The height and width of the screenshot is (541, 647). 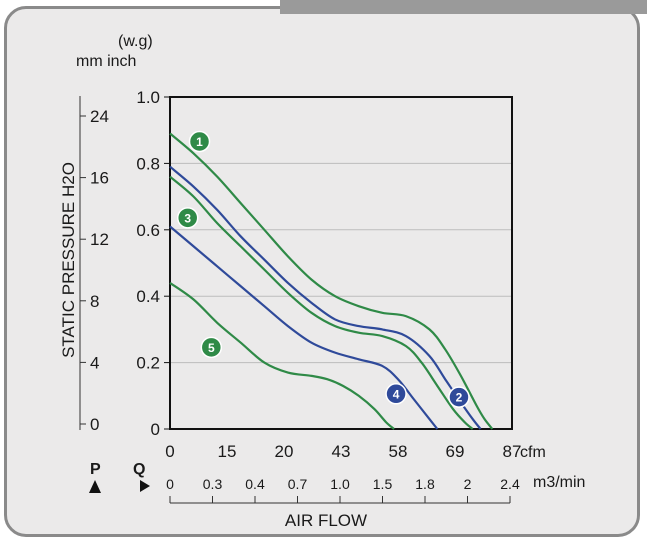 What do you see at coordinates (213, 484) in the screenshot?
I see `x-tick-m3: 0.3` at bounding box center [213, 484].